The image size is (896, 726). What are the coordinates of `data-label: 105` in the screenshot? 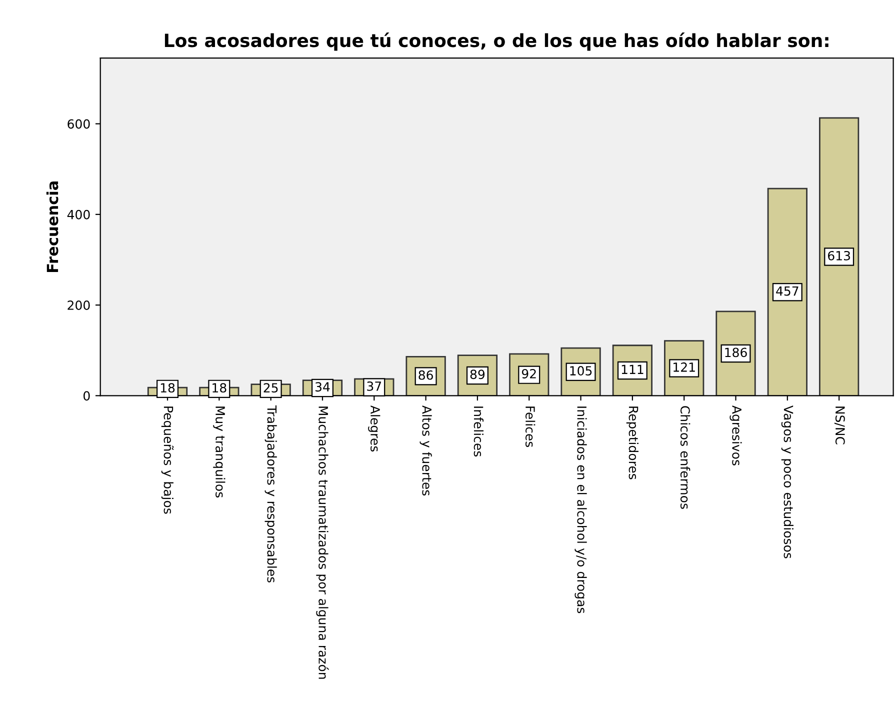 It's located at (581, 371).